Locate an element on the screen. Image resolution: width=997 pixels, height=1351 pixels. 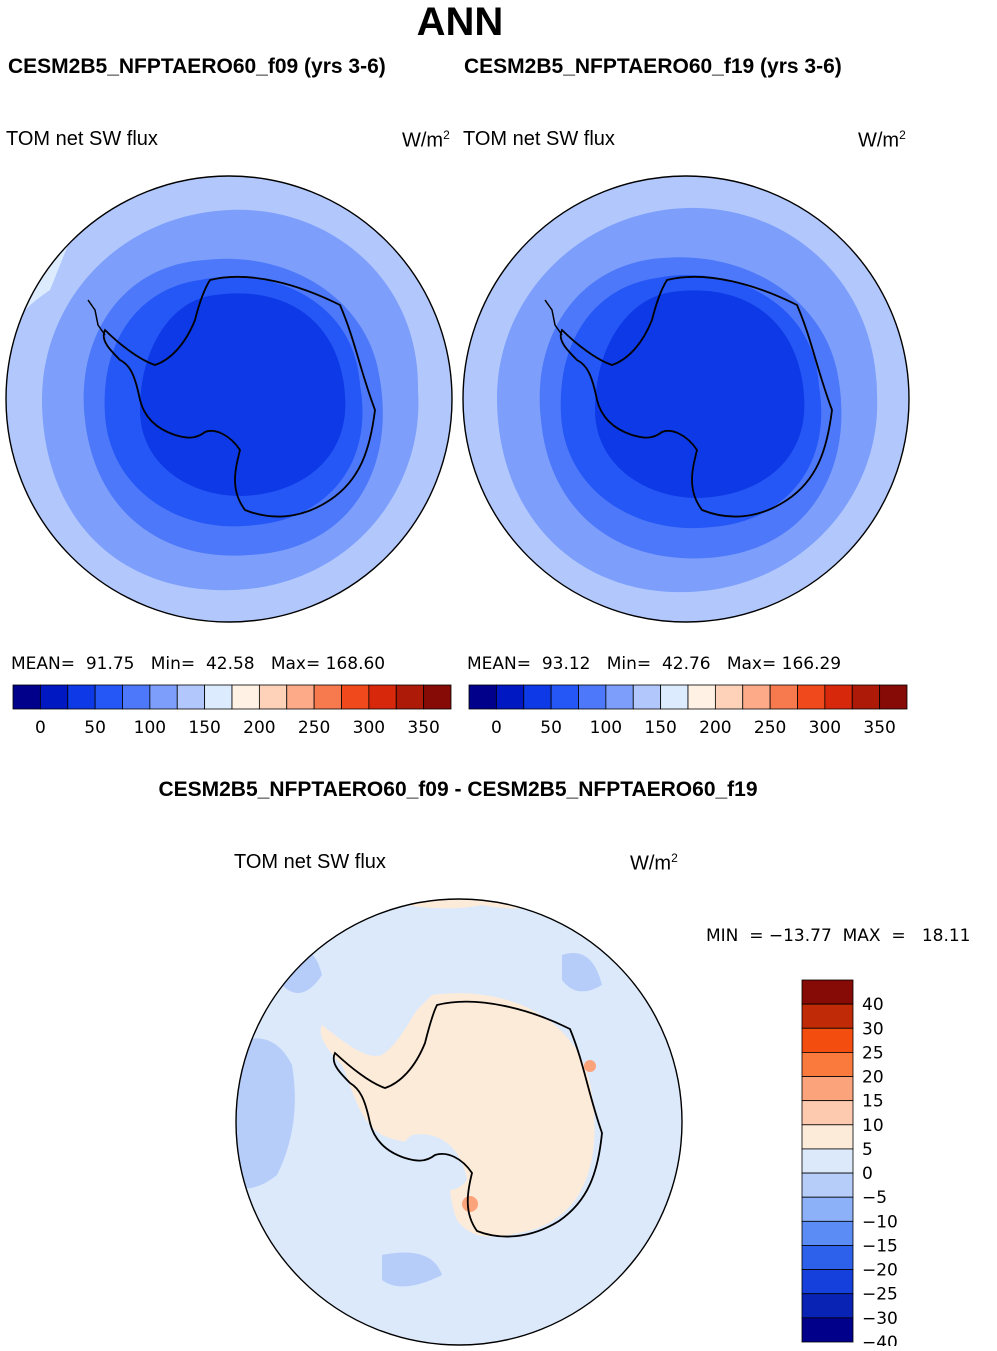
colorbar-1-label-3: 150 is located at coordinates (204, 728).